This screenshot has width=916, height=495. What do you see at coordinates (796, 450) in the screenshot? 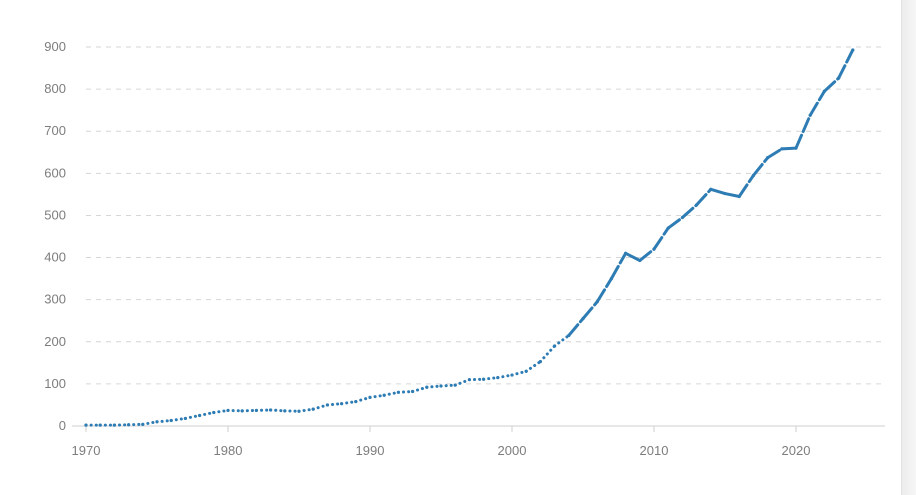
I see `x-tick-label: 2020` at bounding box center [796, 450].